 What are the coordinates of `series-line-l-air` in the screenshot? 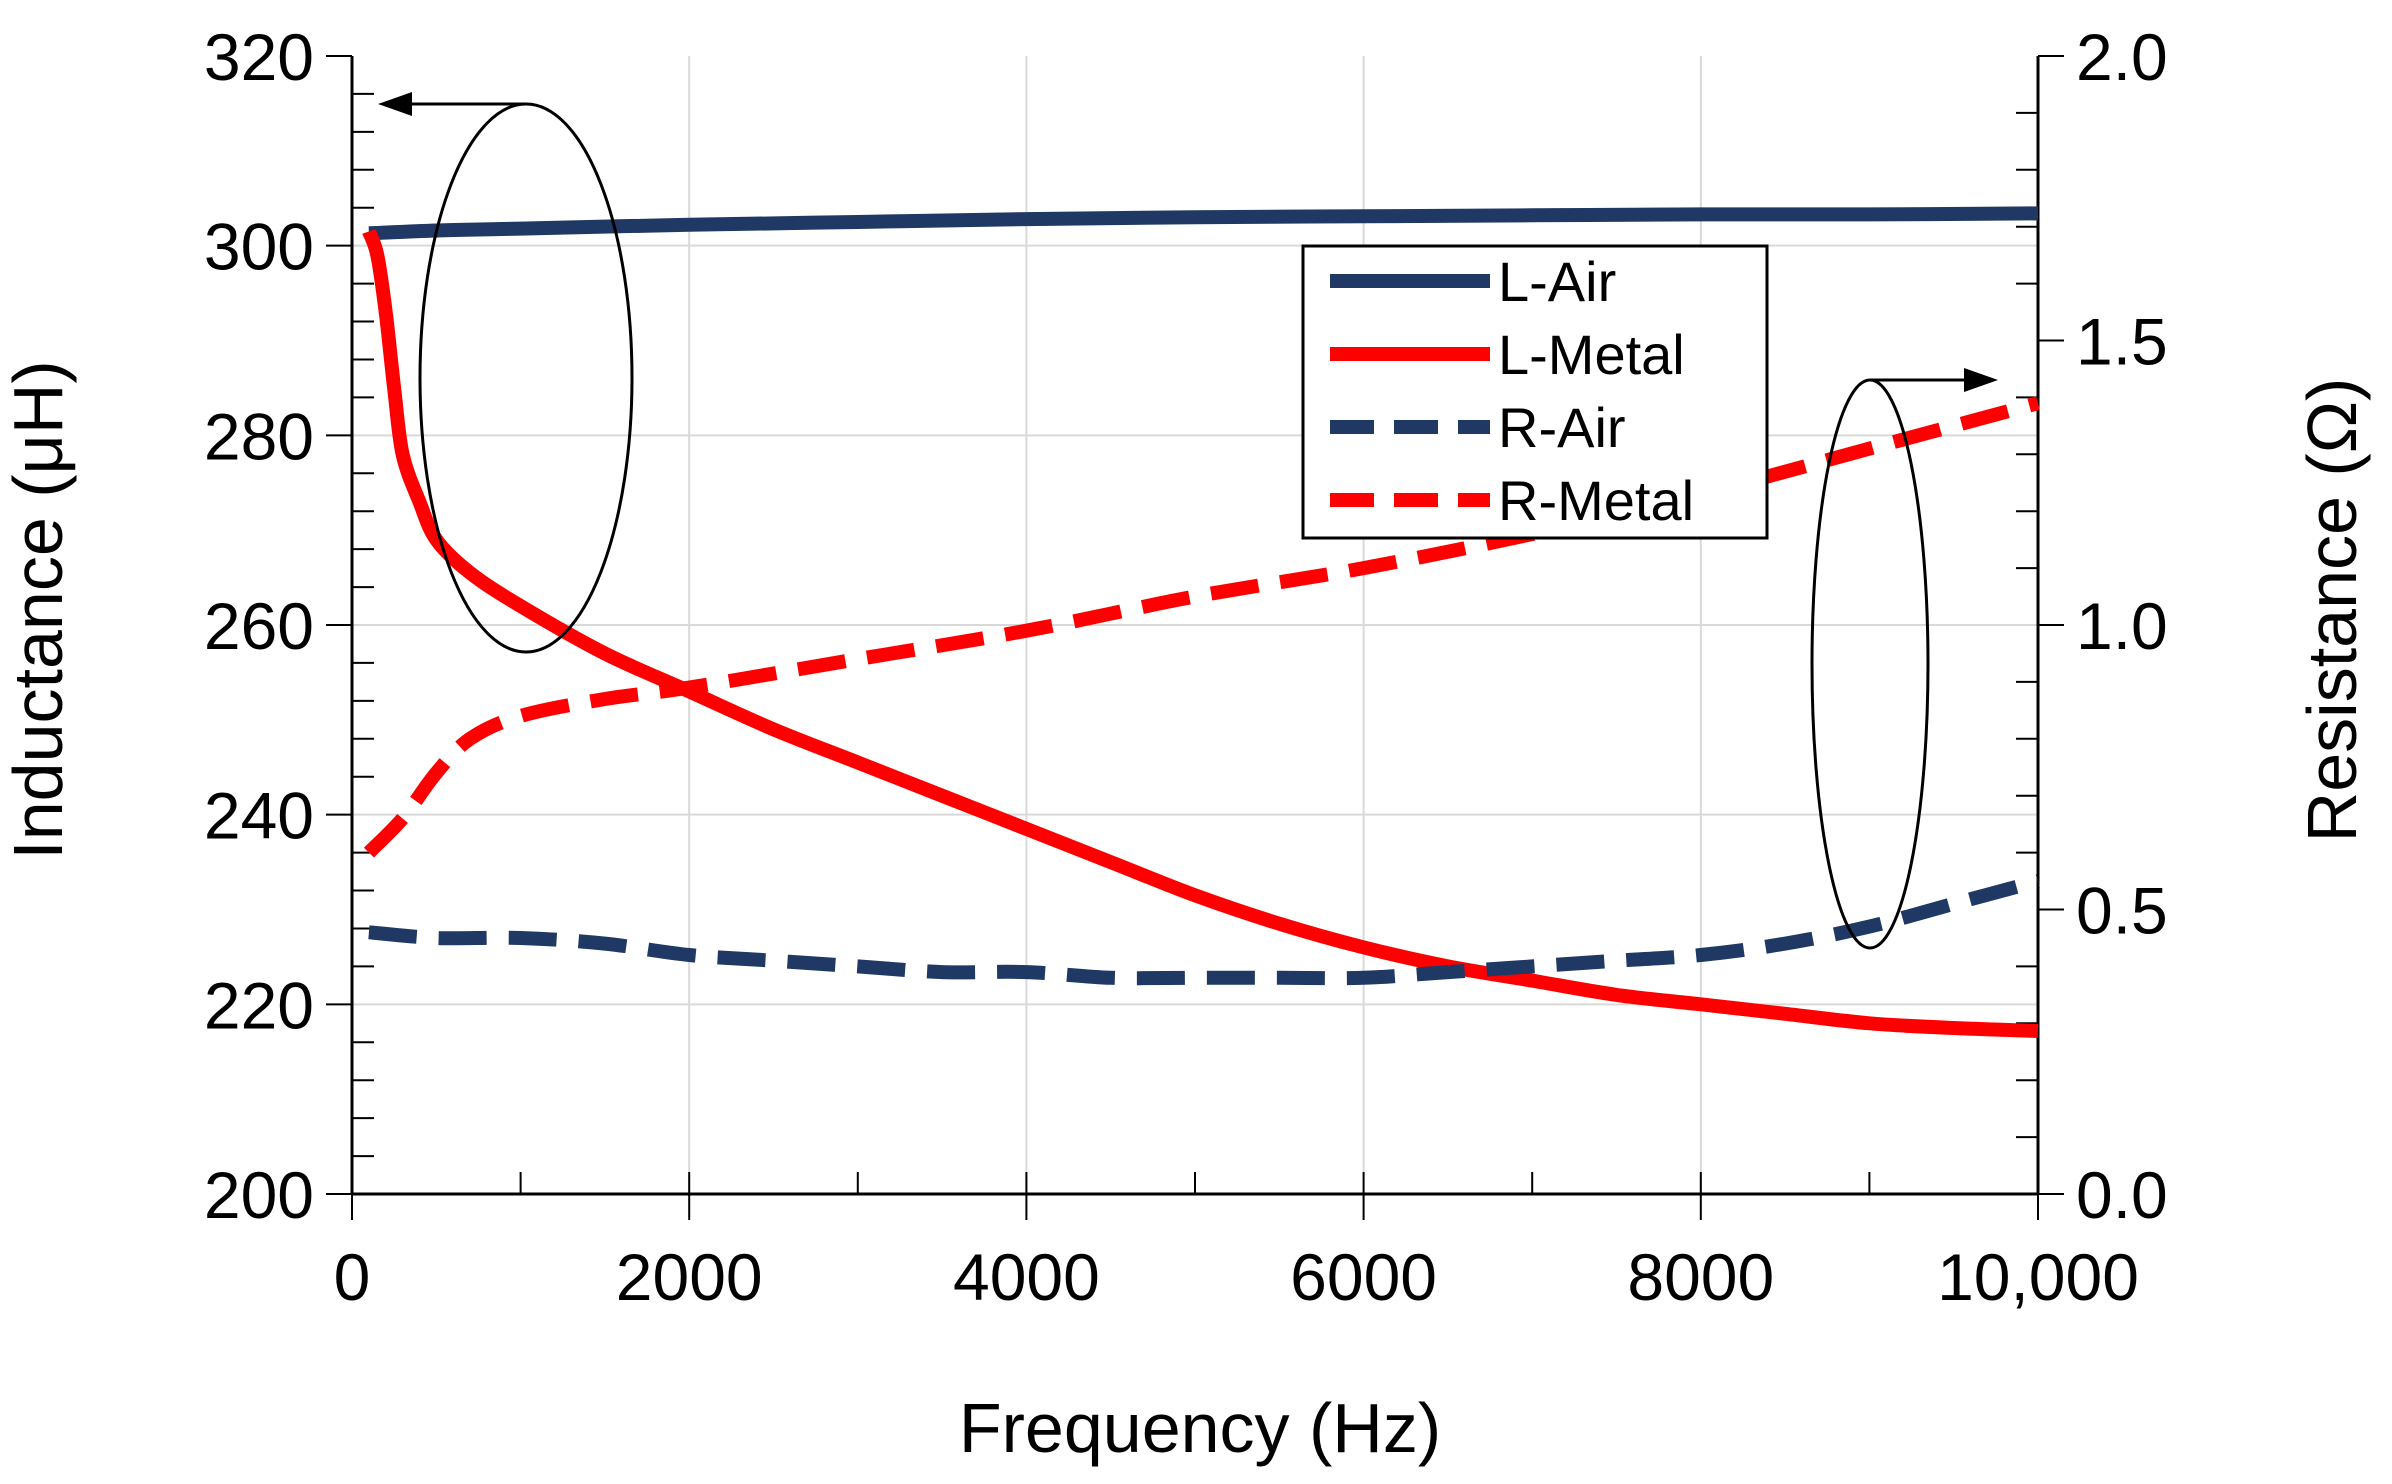 It's located at (1203, 223).